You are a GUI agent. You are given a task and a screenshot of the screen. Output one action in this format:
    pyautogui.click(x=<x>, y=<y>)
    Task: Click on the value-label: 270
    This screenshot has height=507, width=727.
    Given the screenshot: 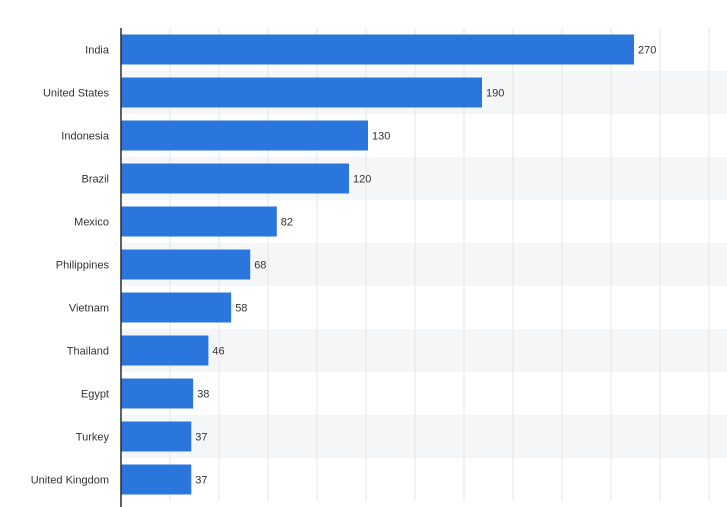 What is the action you would take?
    pyautogui.click(x=647, y=51)
    